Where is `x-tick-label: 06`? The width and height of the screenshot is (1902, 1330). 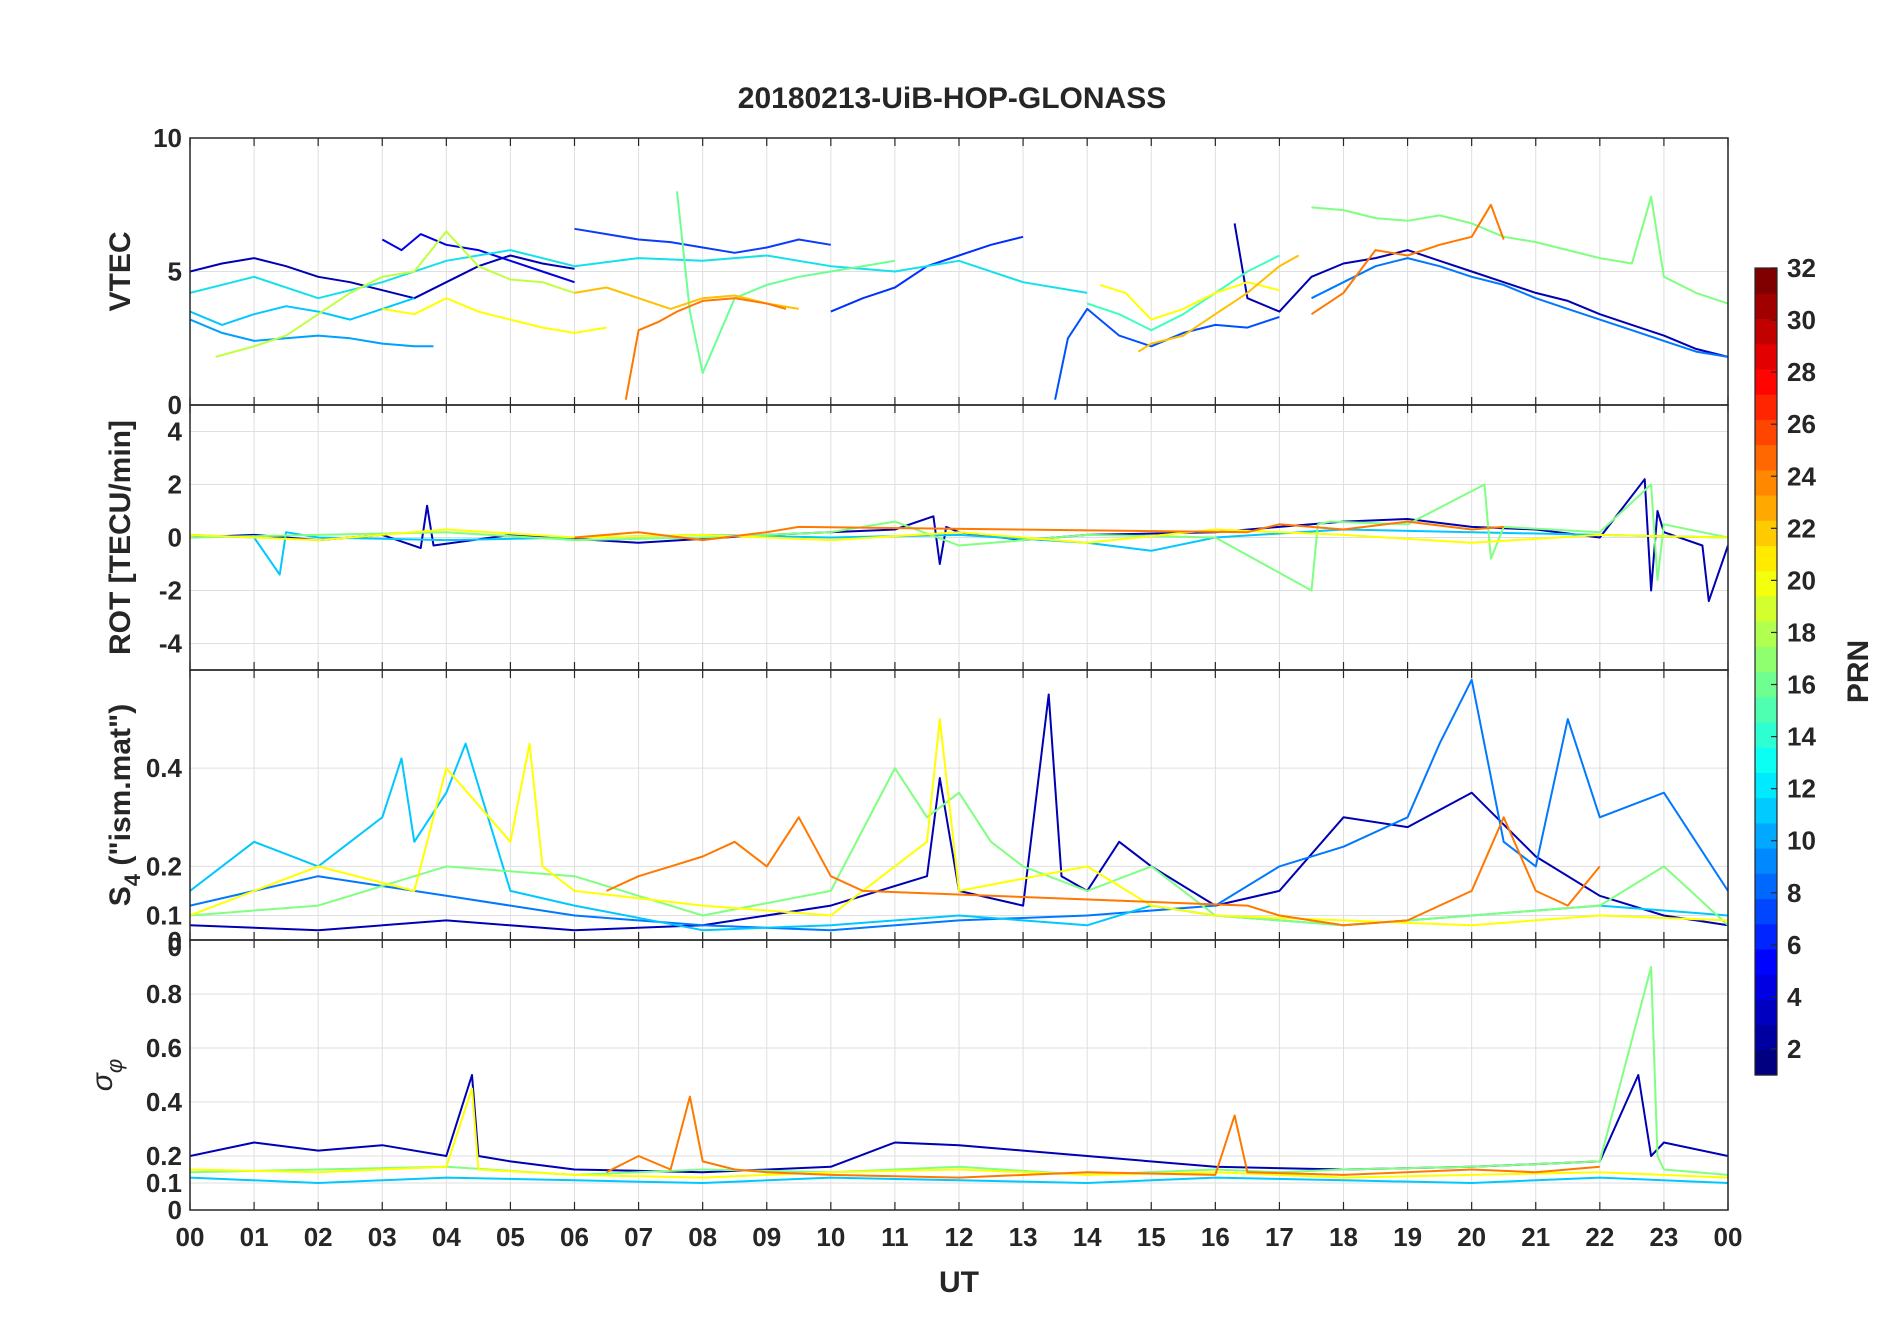
x-tick-label: 06 is located at coordinates (574, 1237).